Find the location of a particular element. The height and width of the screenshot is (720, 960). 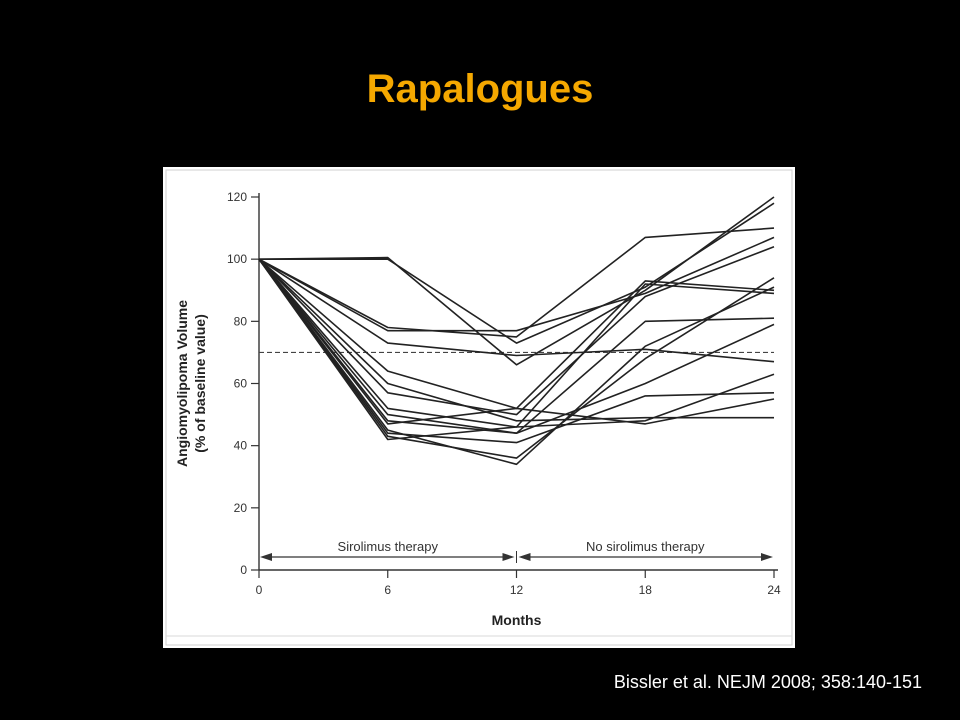

slide-title: Rapalogues is located at coordinates (480, 89).